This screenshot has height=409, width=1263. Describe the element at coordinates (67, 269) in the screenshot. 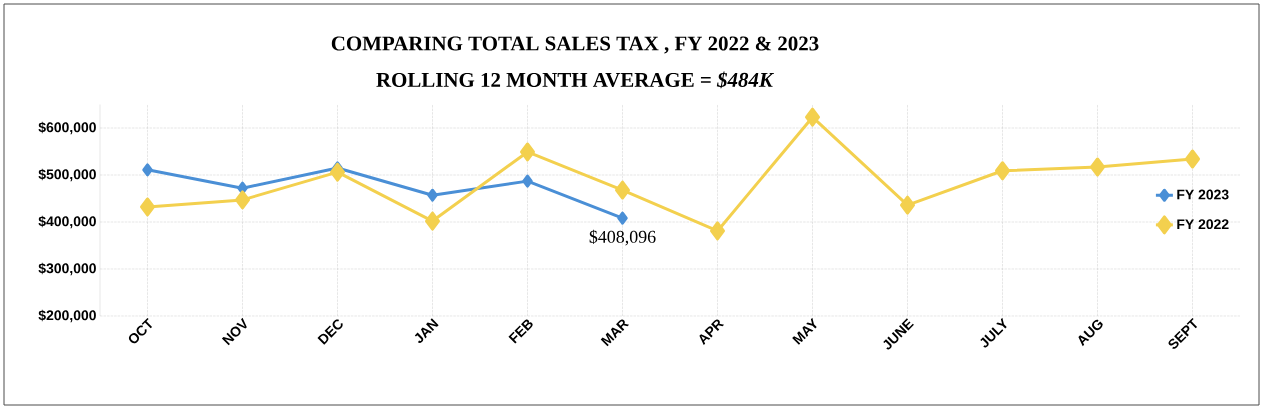

I see `y-tick-label: $300,000` at that location.